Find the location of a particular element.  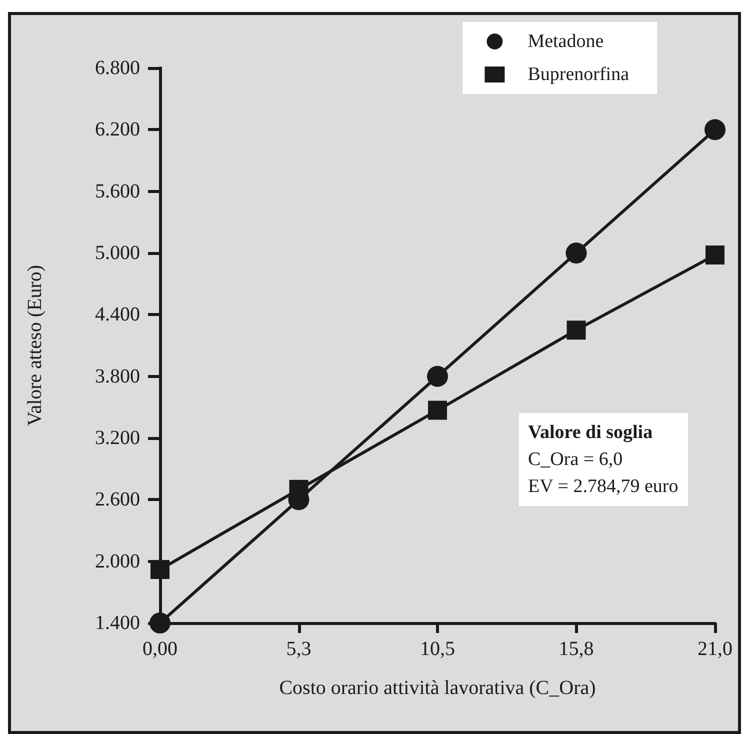

x-tick-label: 5,3 is located at coordinates (299, 649).